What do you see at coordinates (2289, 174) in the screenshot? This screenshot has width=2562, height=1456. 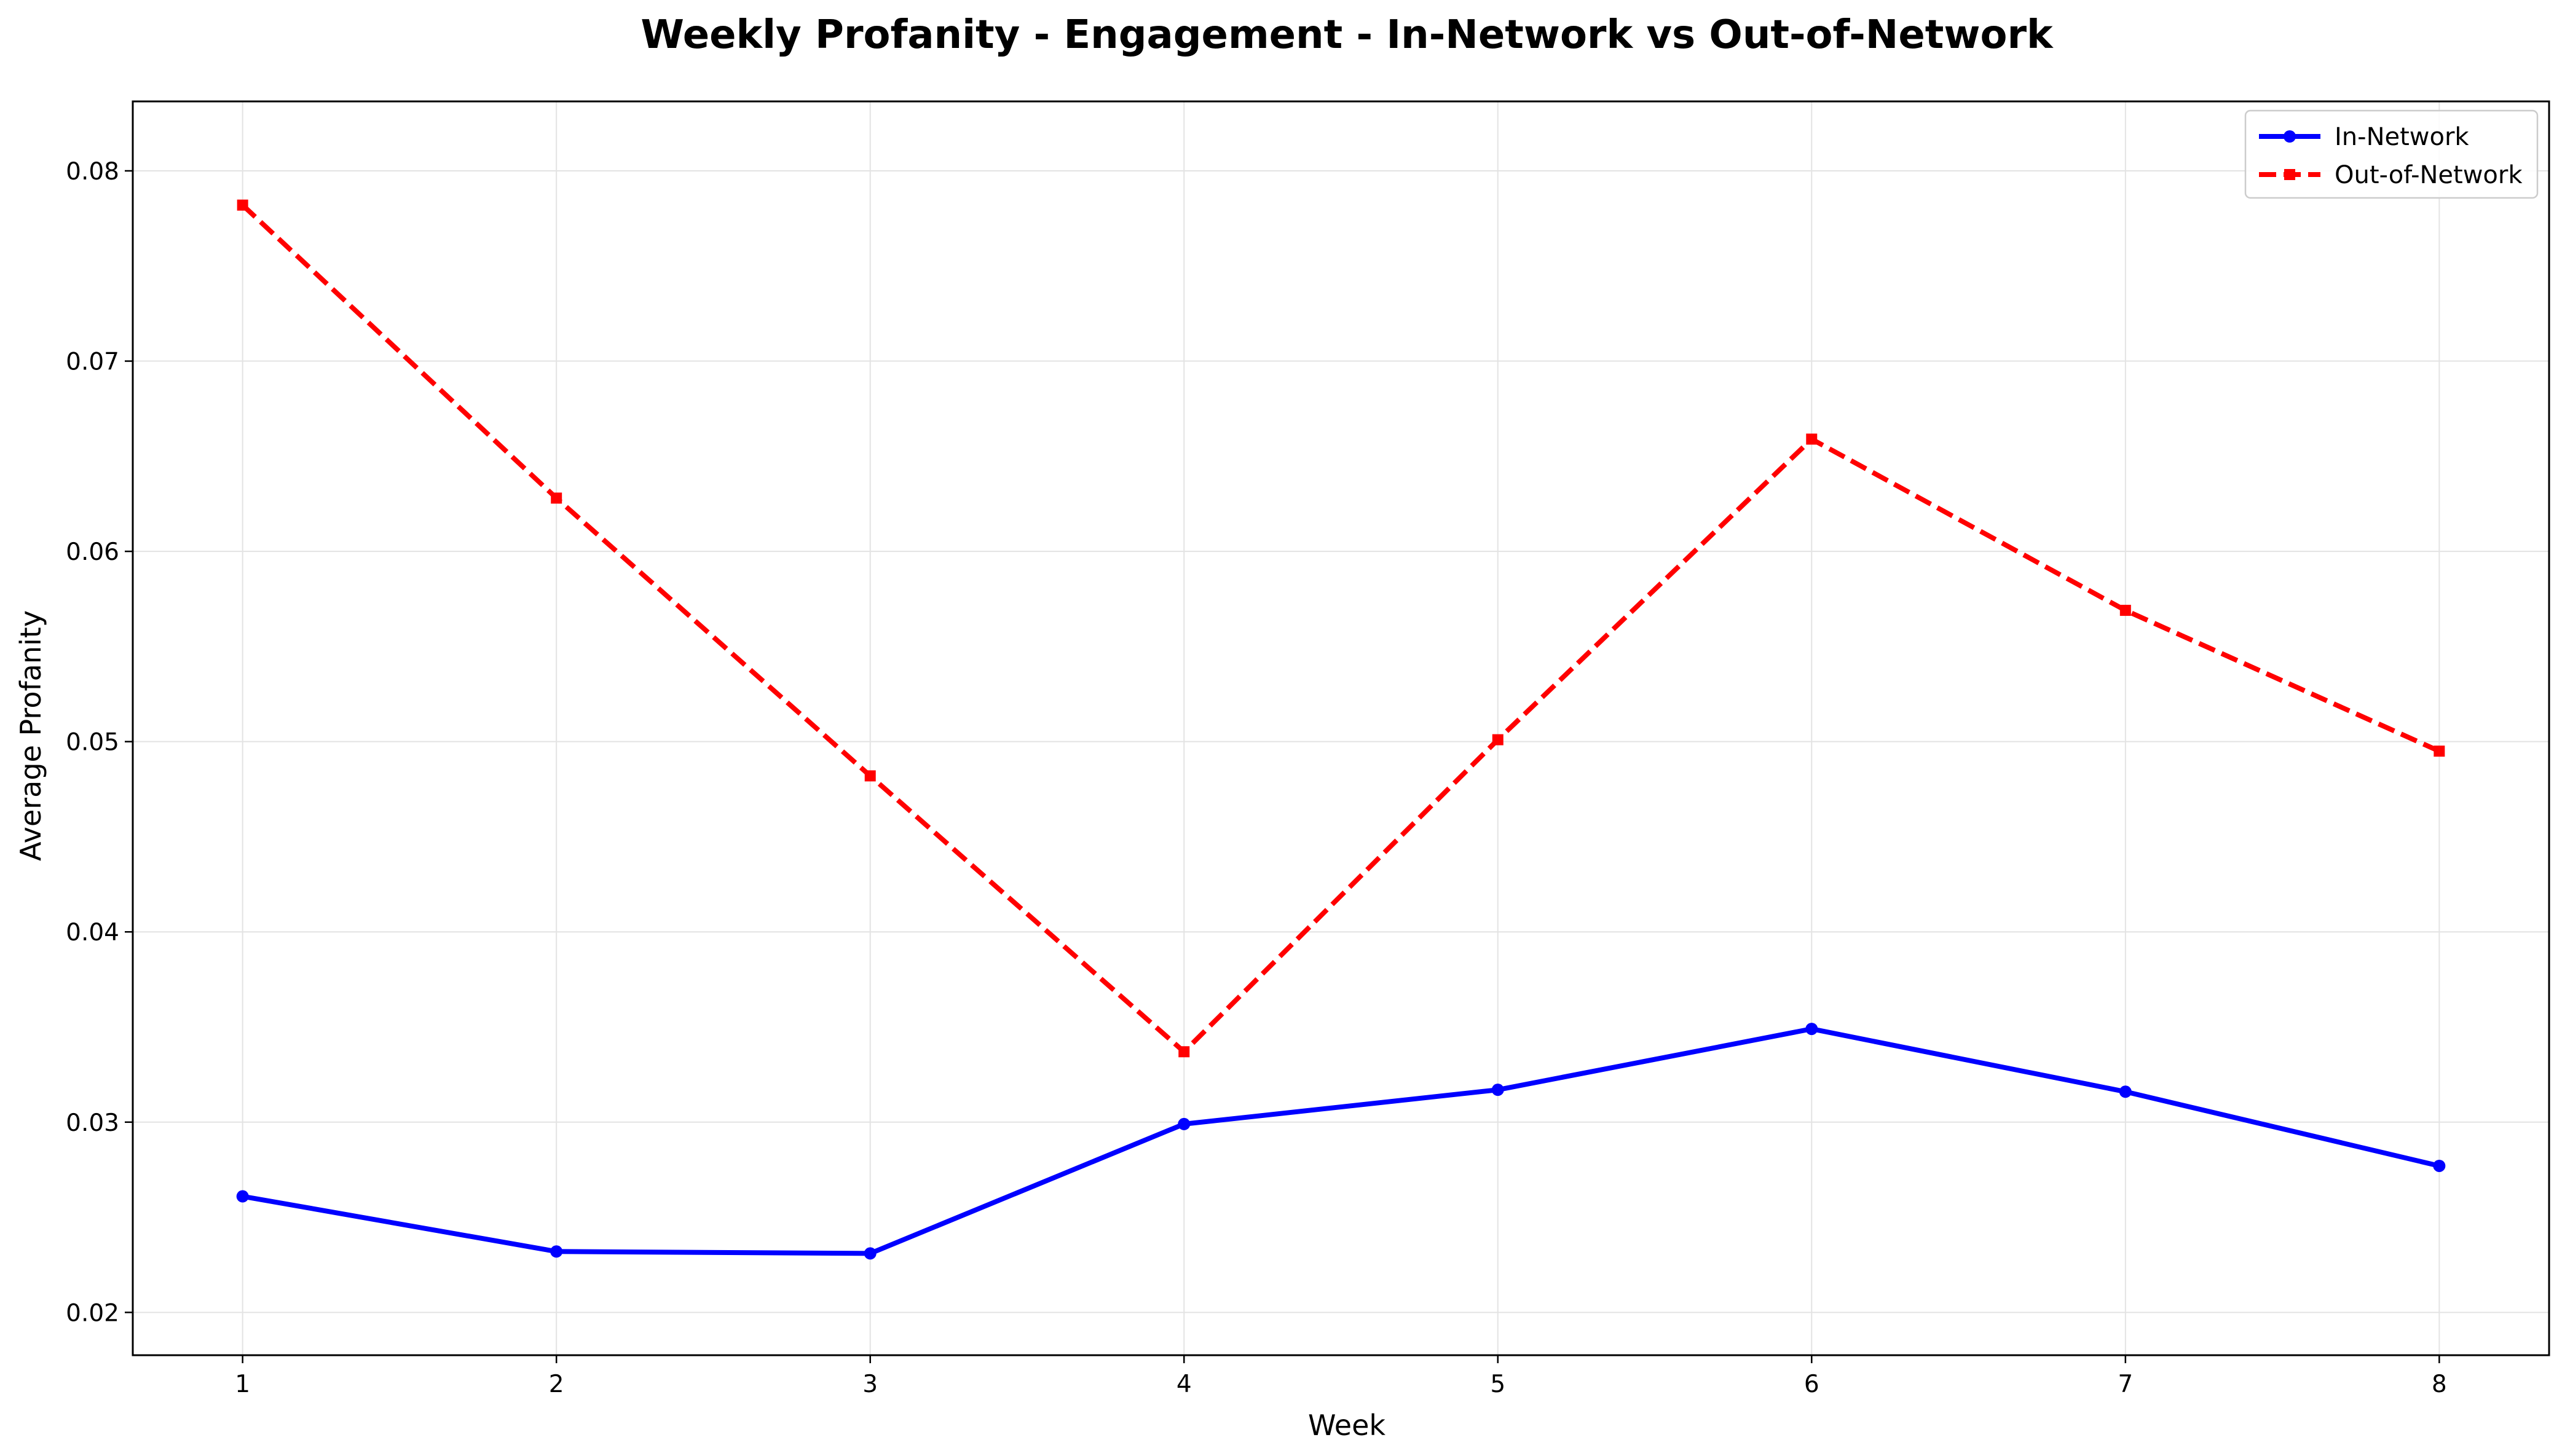 I see `legend-marker-out-of-network` at bounding box center [2289, 174].